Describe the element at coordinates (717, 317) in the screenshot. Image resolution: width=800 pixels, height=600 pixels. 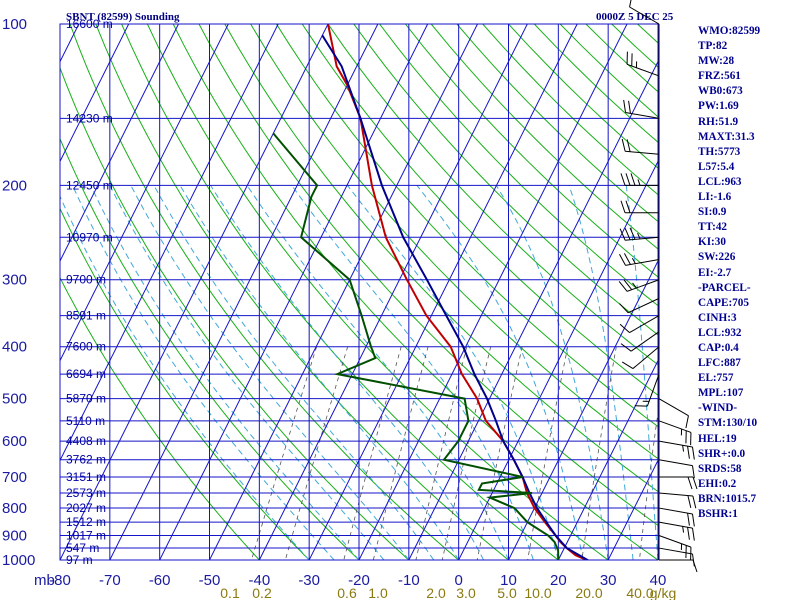
I see `index-line: CINH:3` at that location.